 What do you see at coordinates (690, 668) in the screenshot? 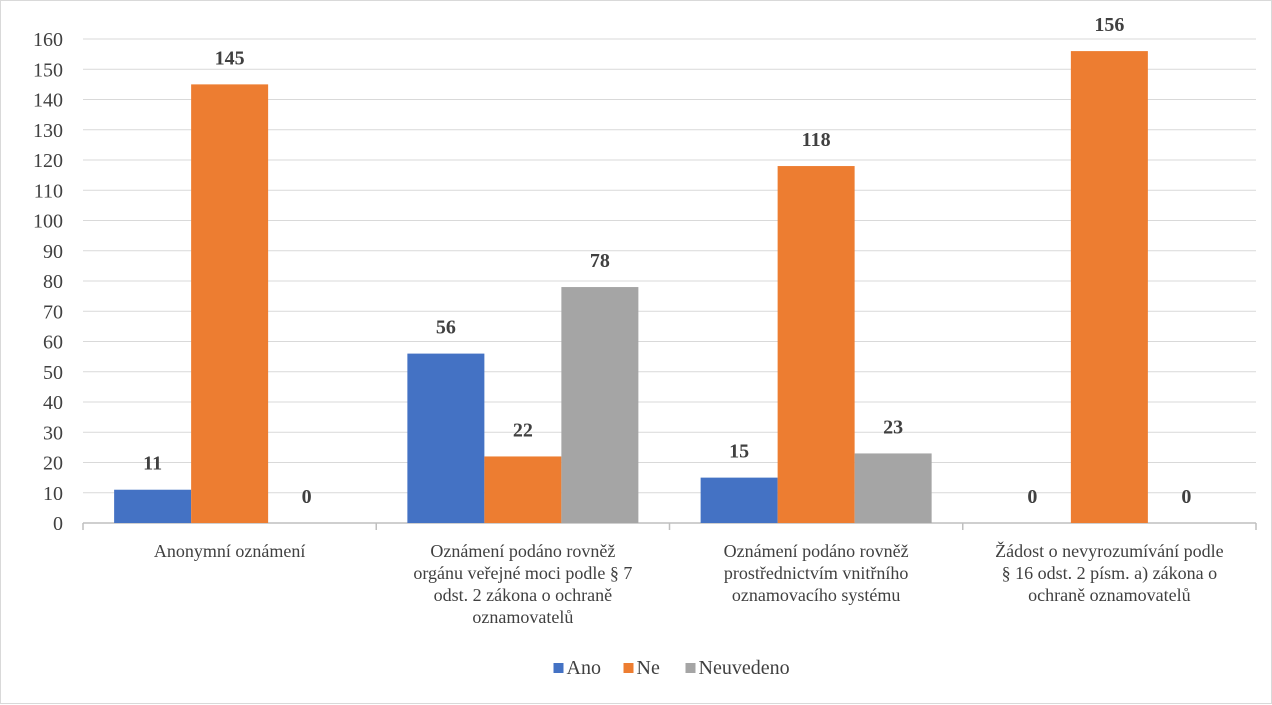
I see `legend-swatch-neuvedeno` at bounding box center [690, 668].